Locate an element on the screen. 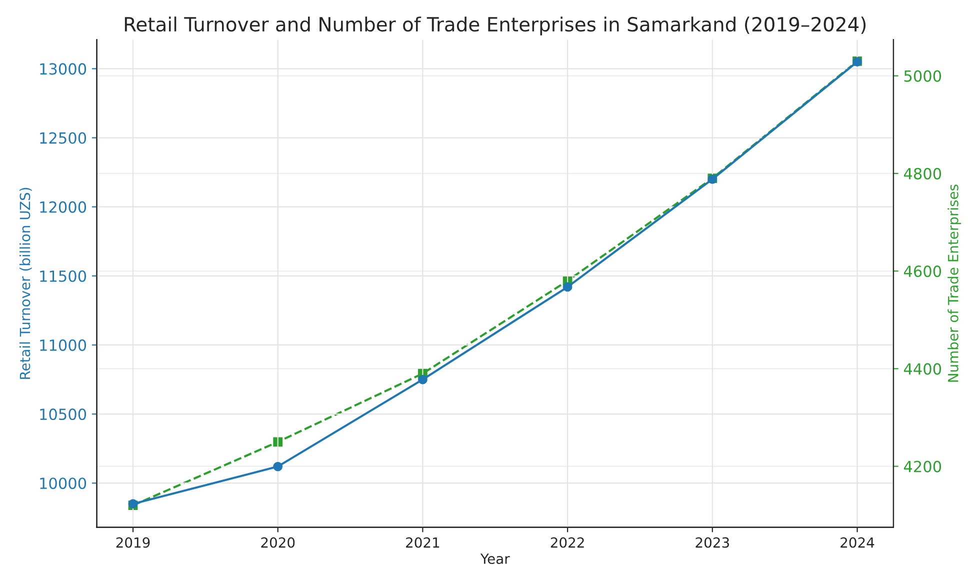 The width and height of the screenshot is (968, 567). x-tick-label: 2023 is located at coordinates (712, 542).